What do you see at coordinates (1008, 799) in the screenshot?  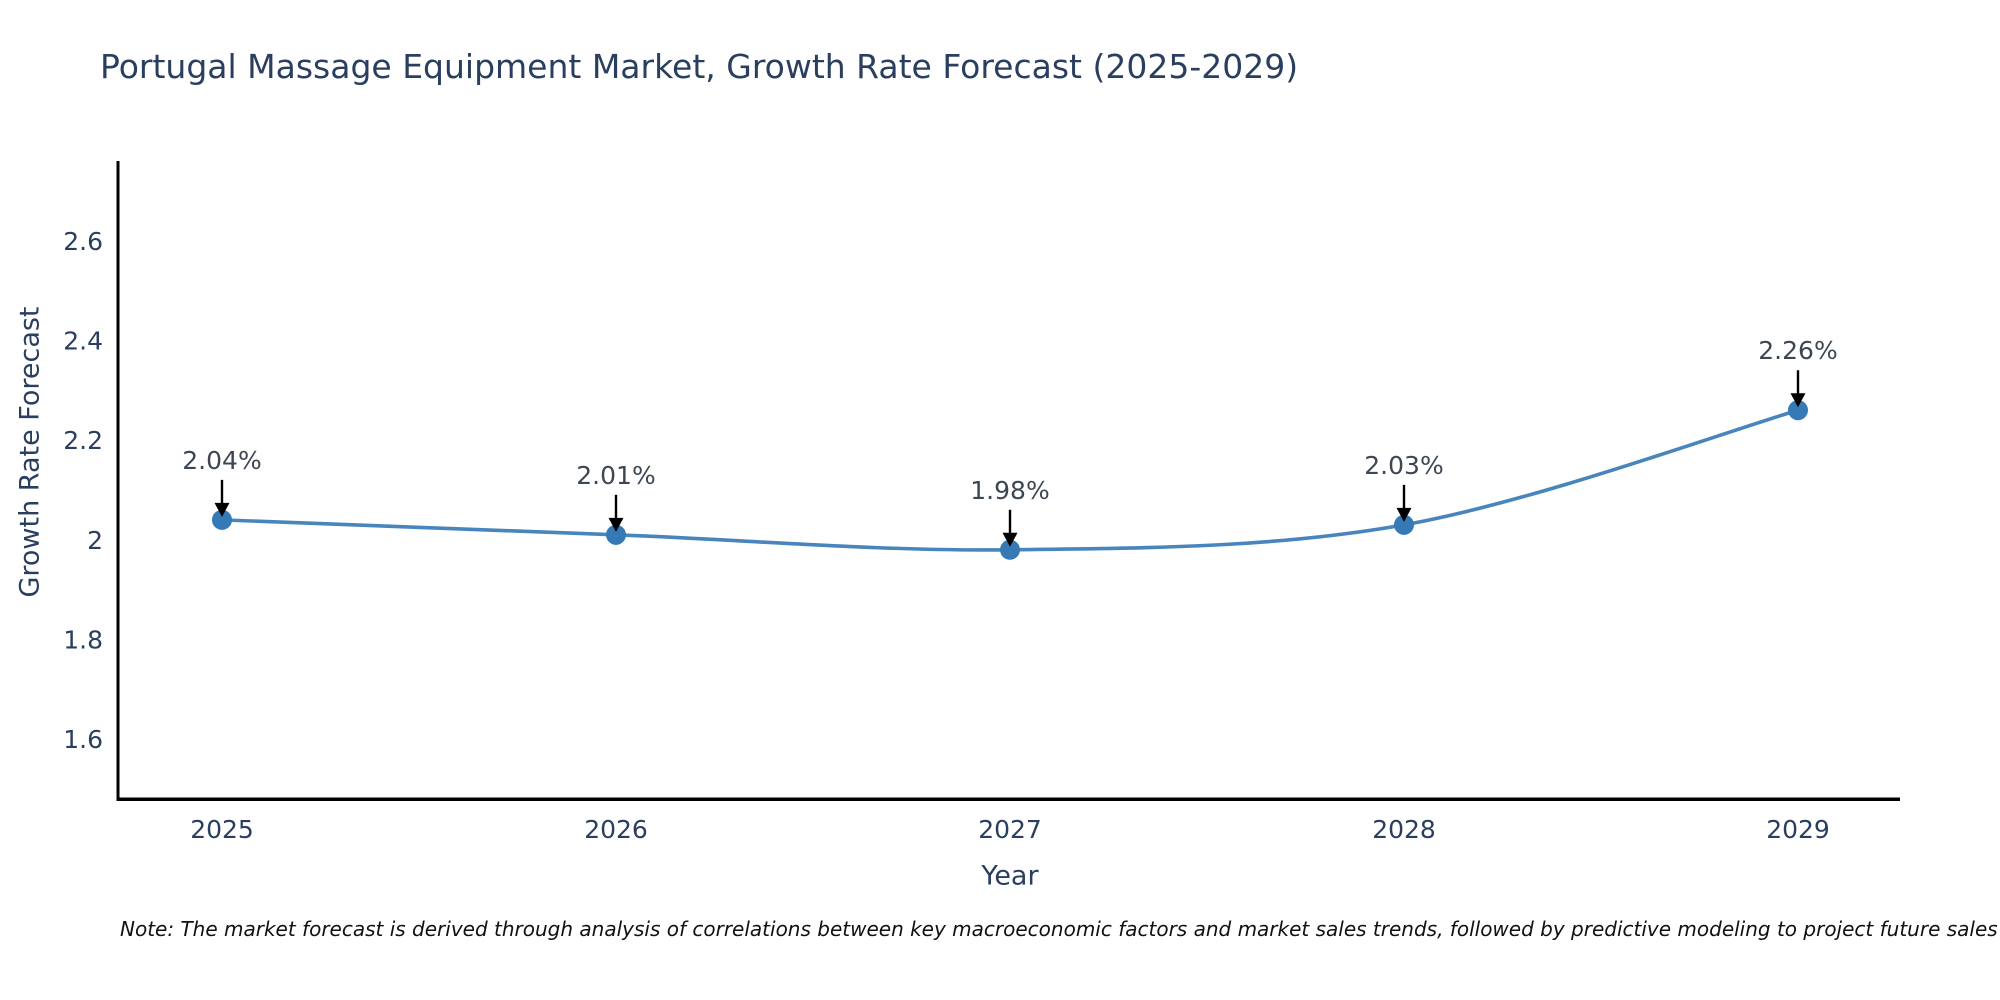 I see `x-axis-spine` at bounding box center [1008, 799].